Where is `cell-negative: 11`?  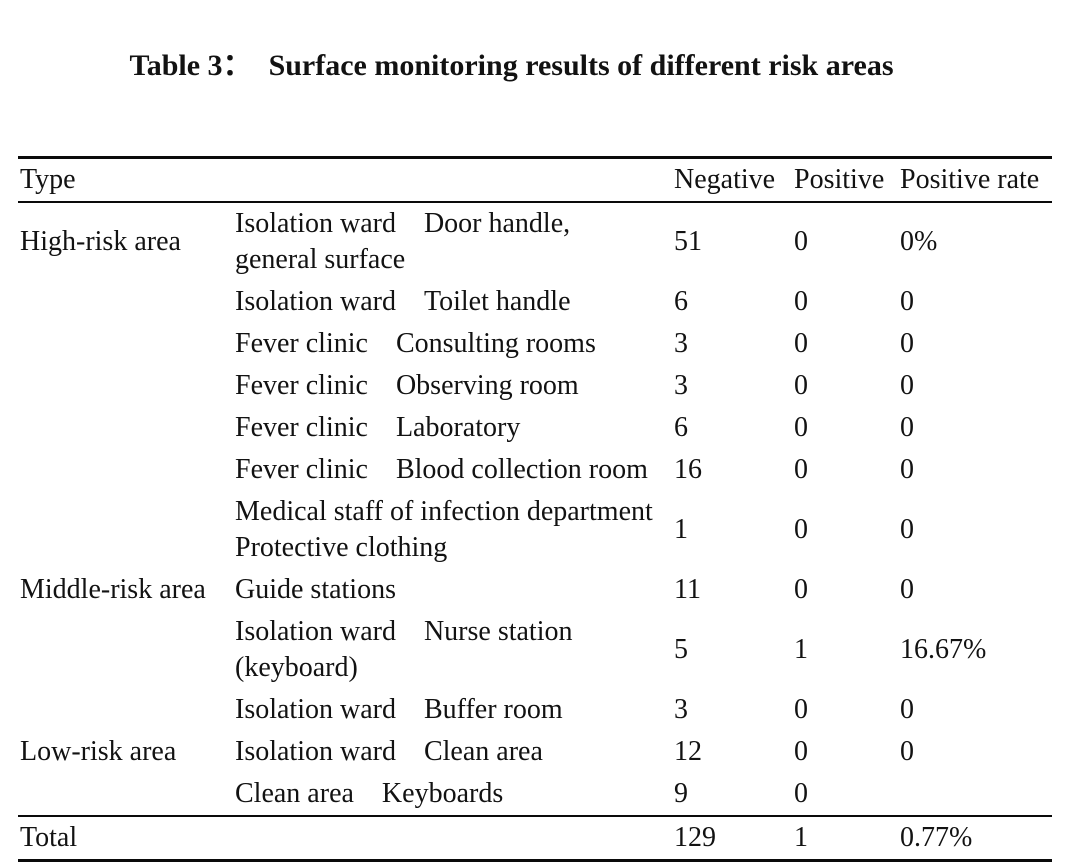 cell-negative: 11 is located at coordinates (687, 589).